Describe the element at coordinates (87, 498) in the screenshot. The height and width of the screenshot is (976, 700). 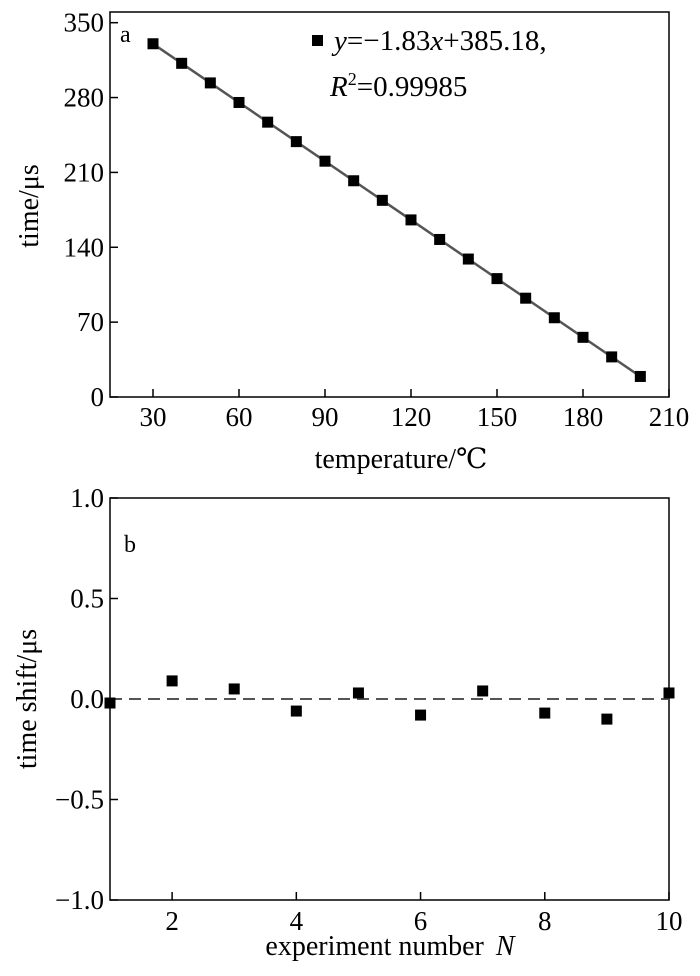
I see `panel-b-y-tick-label: 1.0` at that location.